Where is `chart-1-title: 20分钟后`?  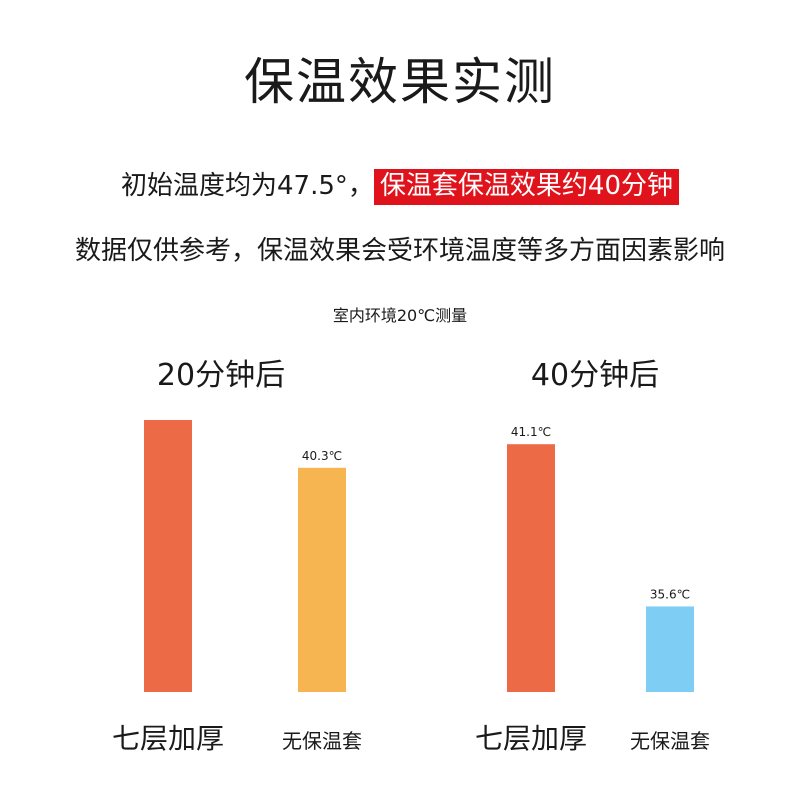
chart-1-title: 20分钟后 is located at coordinates (221, 375).